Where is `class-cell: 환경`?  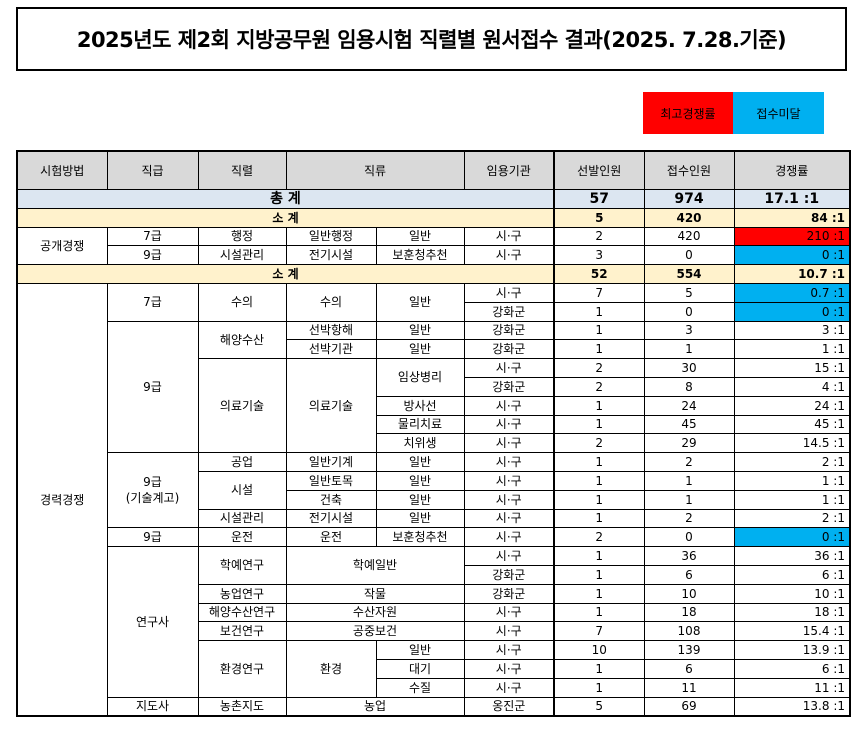
class-cell: 환경 is located at coordinates (331, 669).